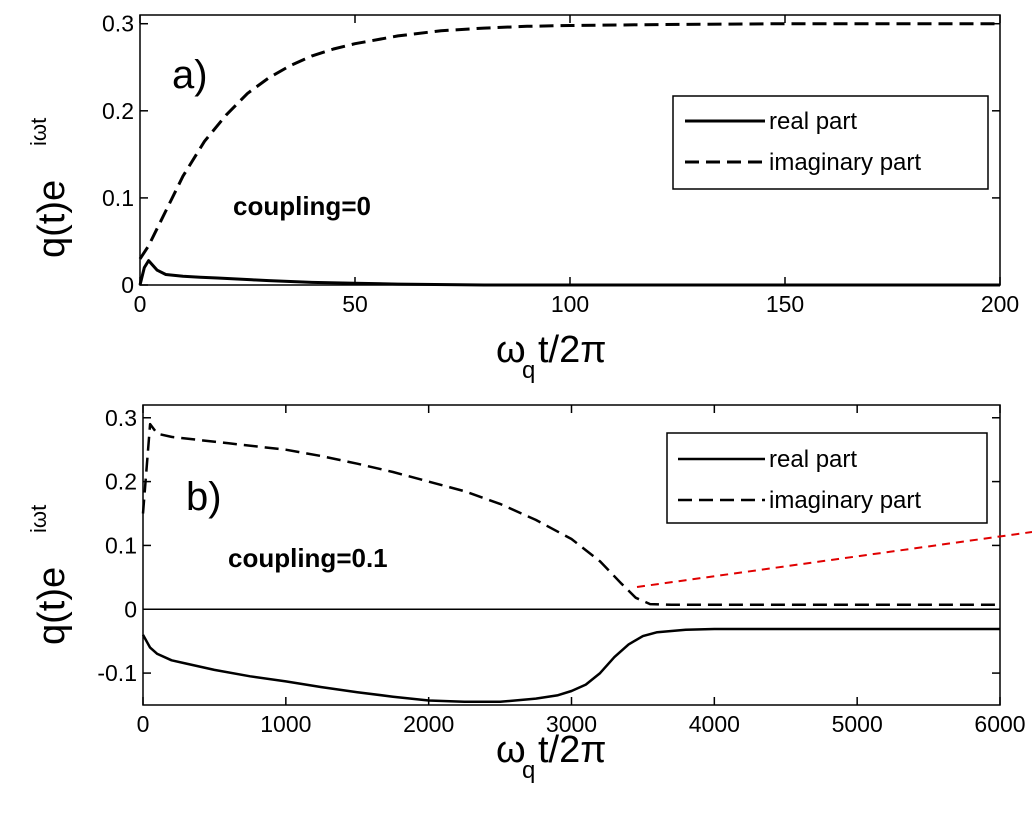 The image size is (1032, 814). I want to click on panel-b-y-tick-label: 0.1, so click(121, 545).